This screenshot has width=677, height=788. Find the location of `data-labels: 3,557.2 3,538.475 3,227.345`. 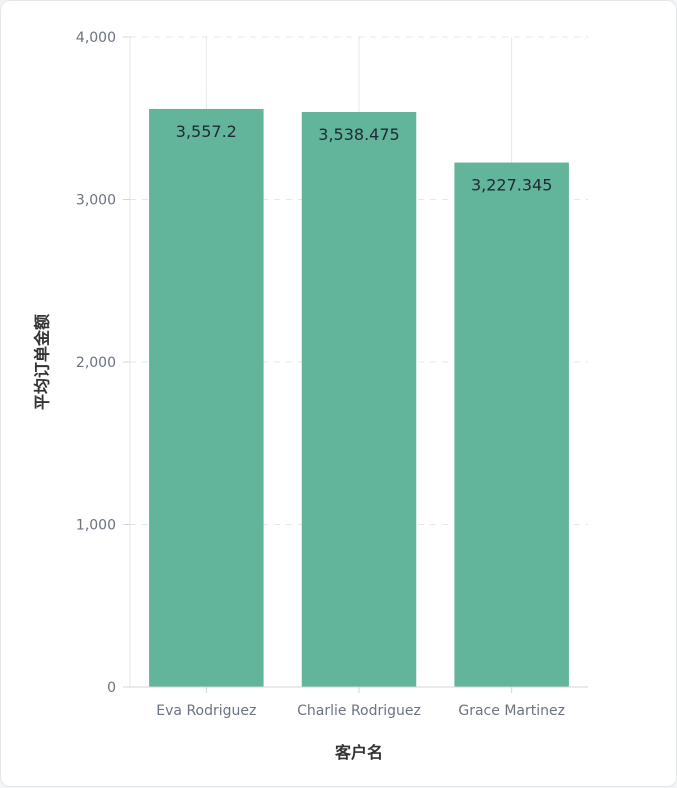

data-labels: 3,557.2 3,538.475 3,227.345 is located at coordinates (364, 158).